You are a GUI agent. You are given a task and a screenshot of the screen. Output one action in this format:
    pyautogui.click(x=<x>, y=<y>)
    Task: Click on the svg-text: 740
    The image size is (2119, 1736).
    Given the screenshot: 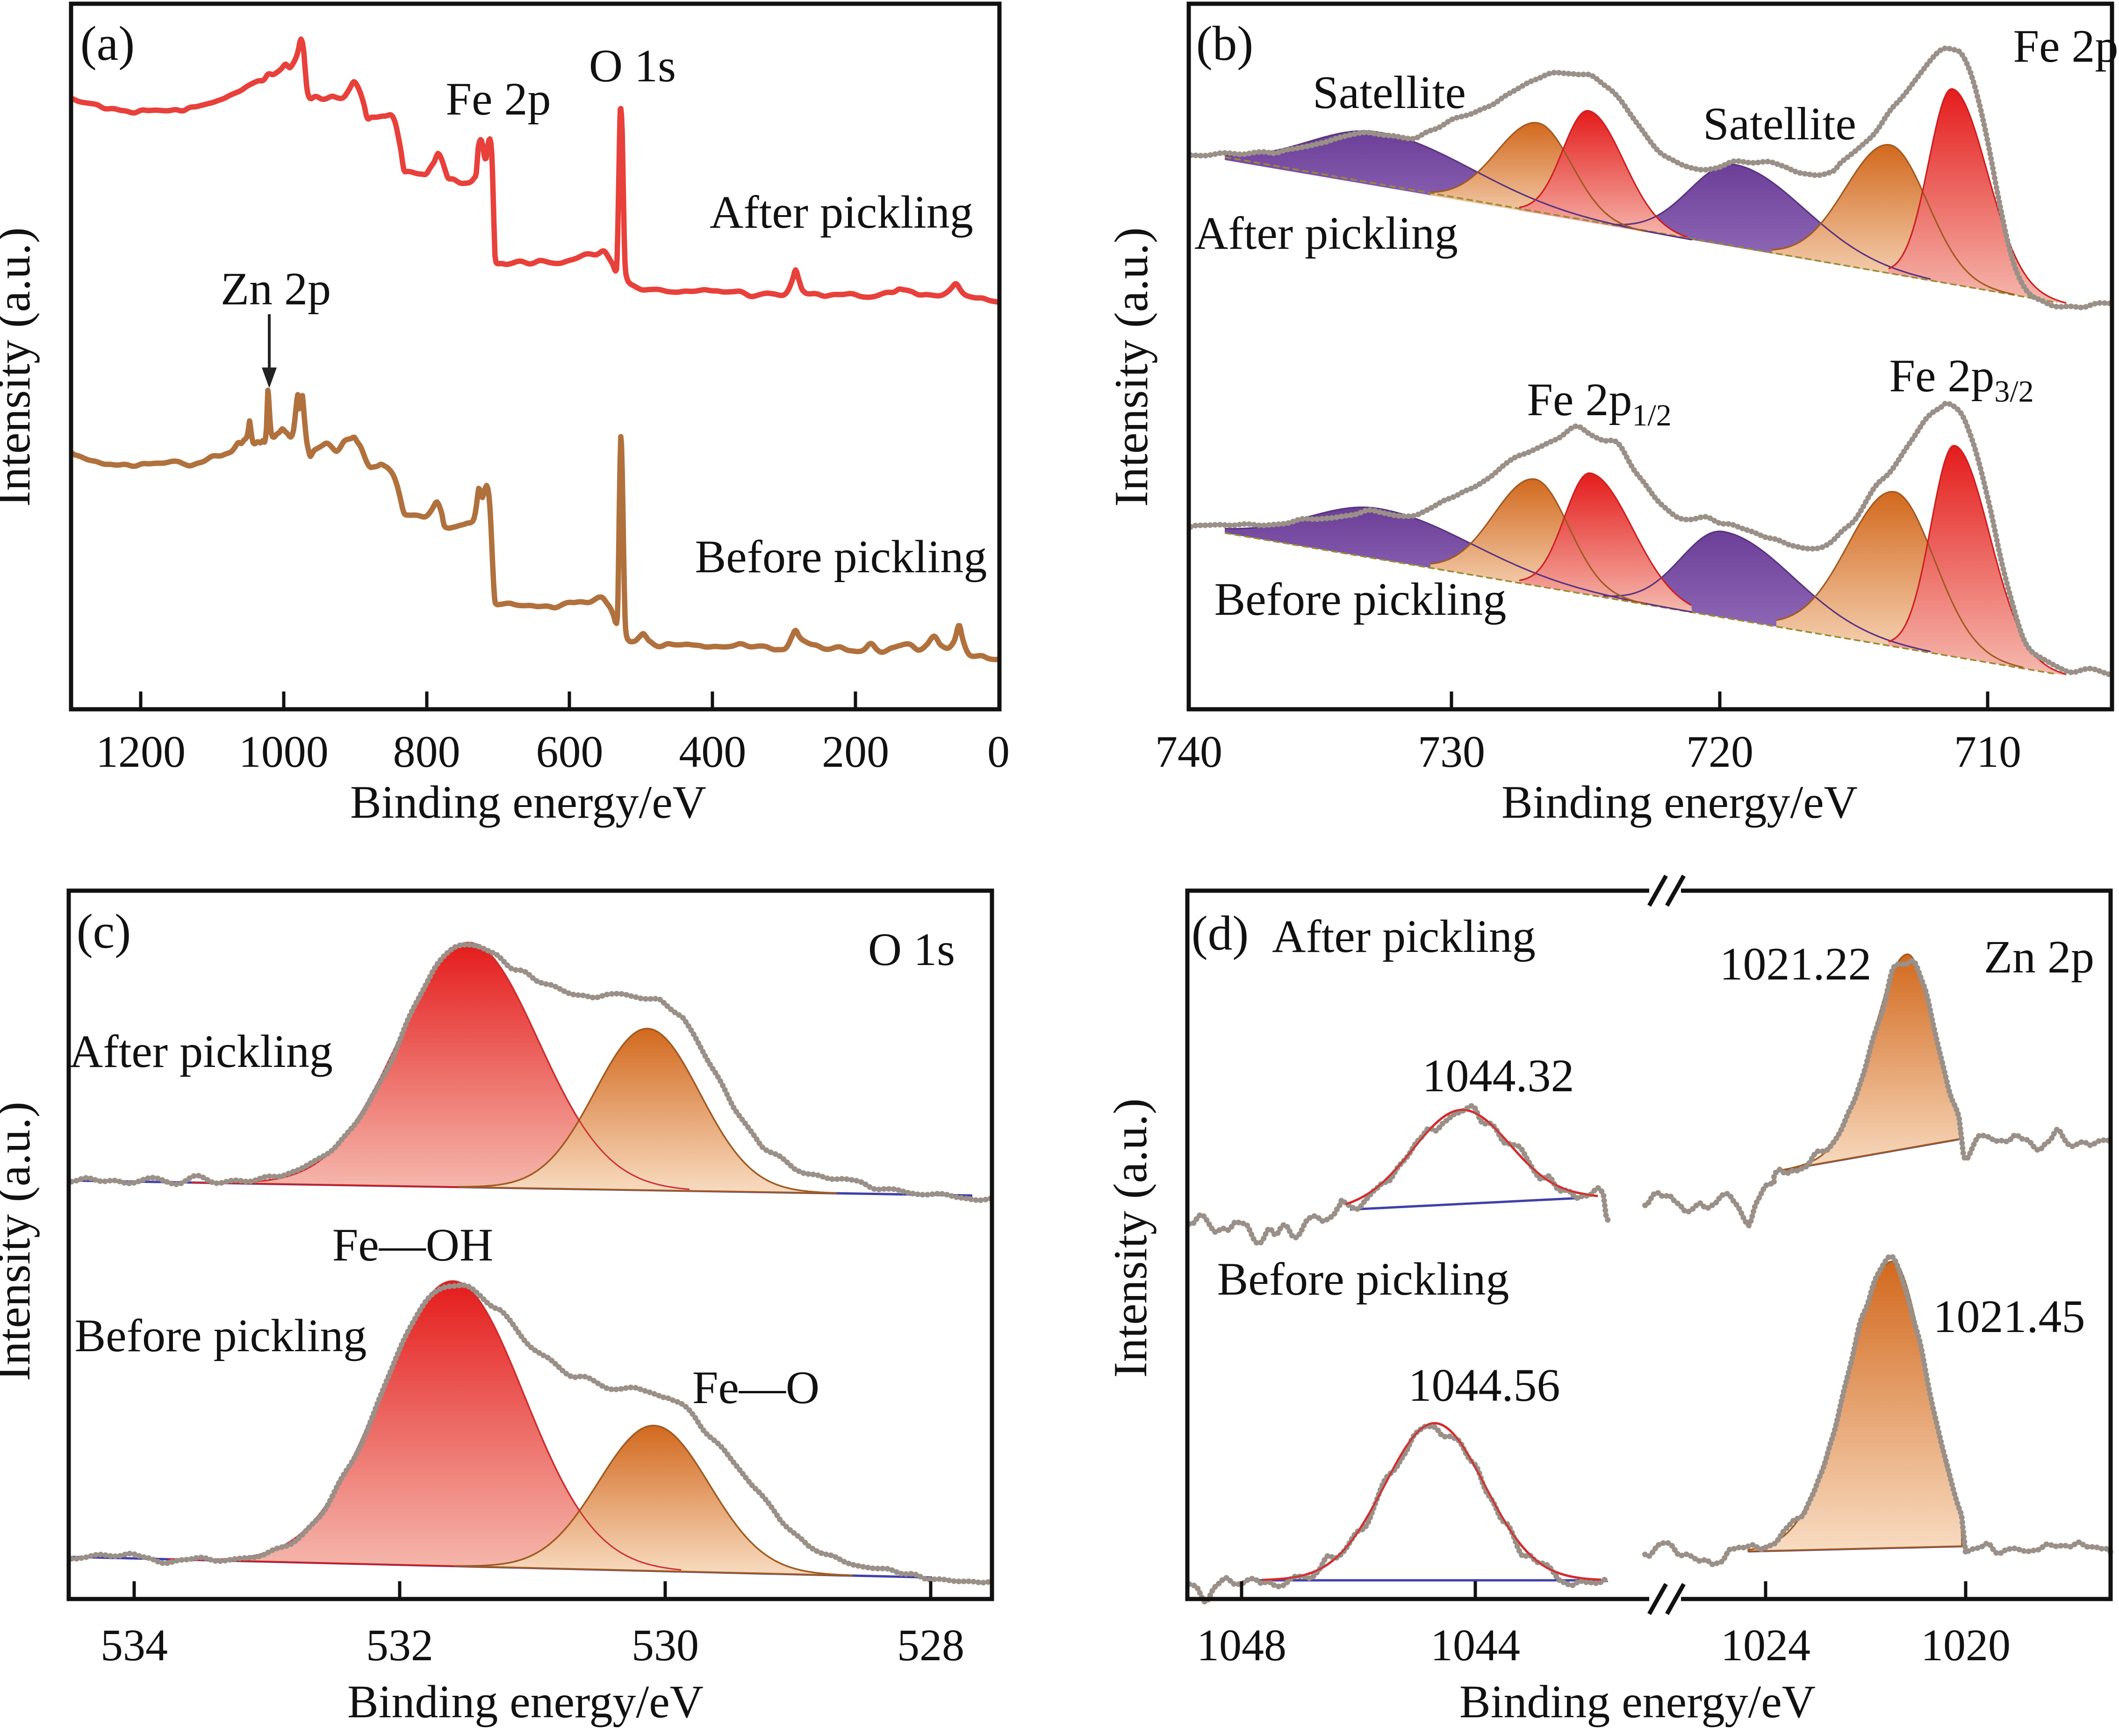 What is the action you would take?
    pyautogui.click(x=1188, y=752)
    